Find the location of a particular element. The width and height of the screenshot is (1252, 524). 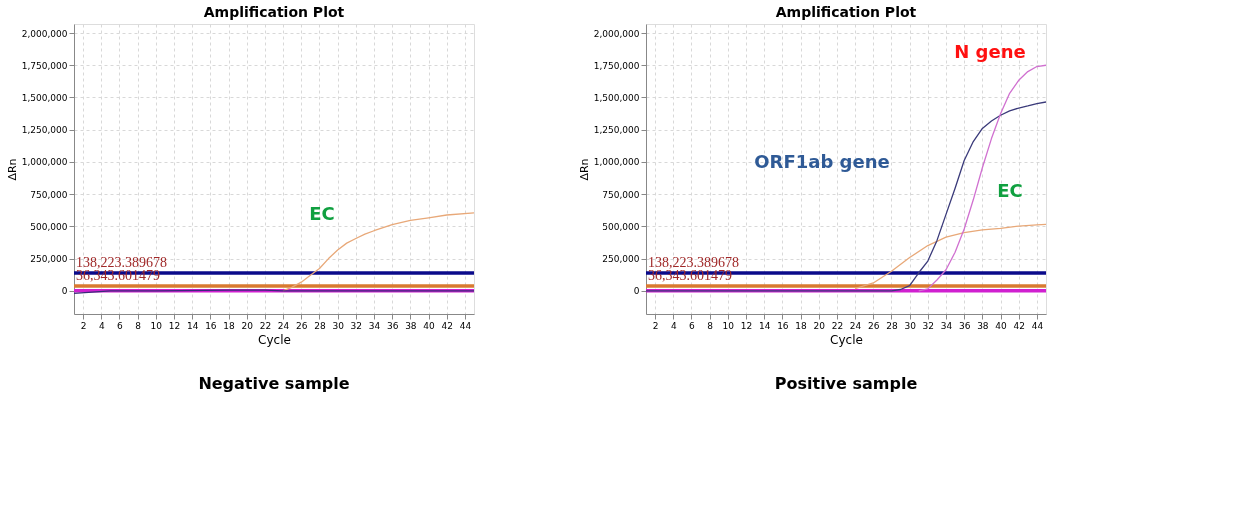

text: Positive sample is located at coordinates (846, 383).